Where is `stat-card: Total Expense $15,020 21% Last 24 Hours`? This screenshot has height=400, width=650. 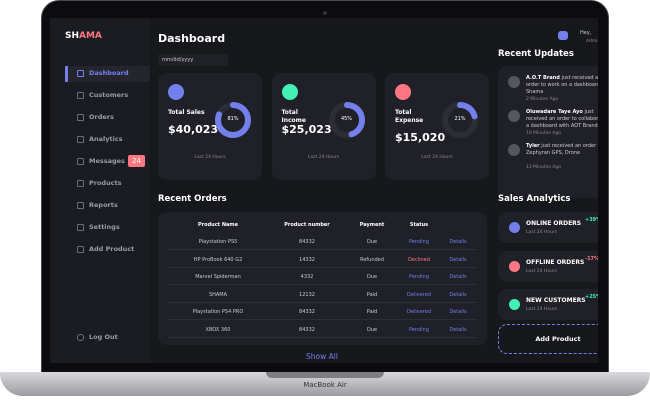 stat-card: Total Expense $15,020 21% Last 24 Hours is located at coordinates (437, 126).